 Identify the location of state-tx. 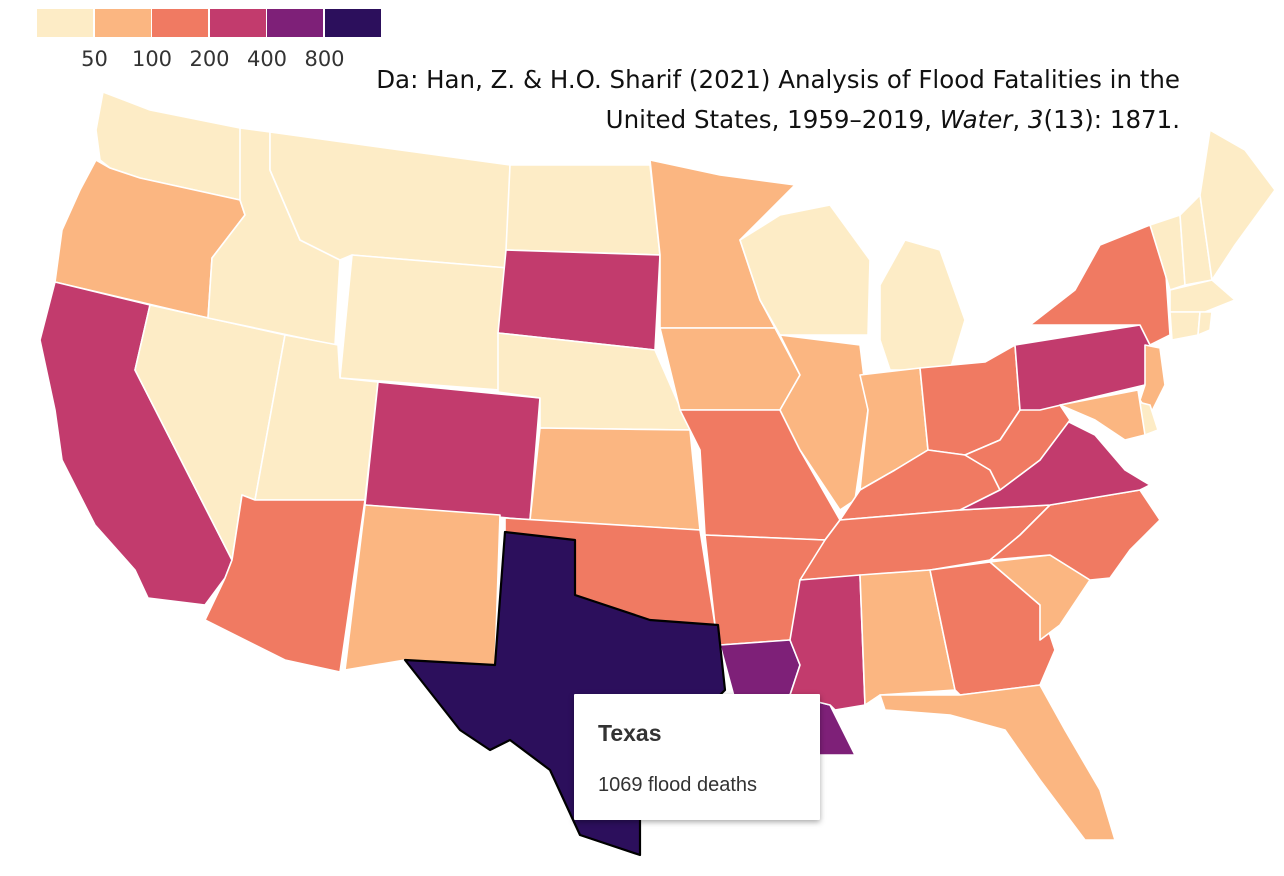
(565, 693).